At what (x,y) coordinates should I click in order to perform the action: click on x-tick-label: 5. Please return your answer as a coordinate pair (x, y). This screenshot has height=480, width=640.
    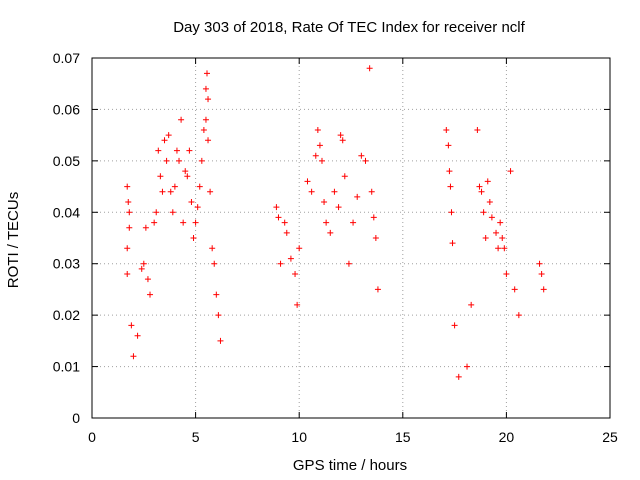
    Looking at the image, I should click on (196, 437).